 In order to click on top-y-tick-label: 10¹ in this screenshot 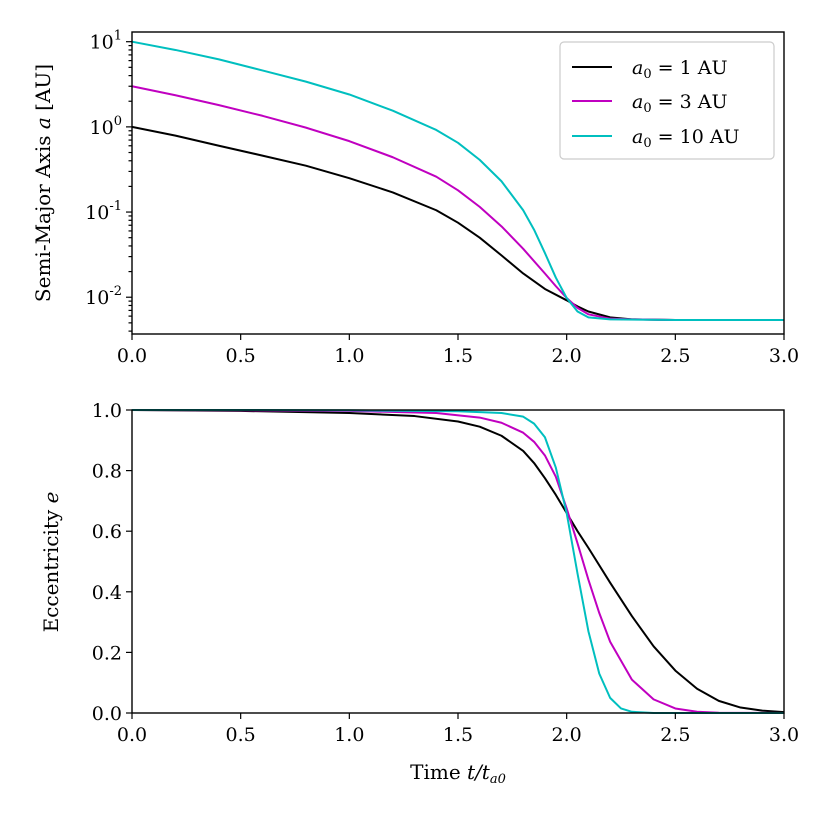, I will do `click(106, 41)`.